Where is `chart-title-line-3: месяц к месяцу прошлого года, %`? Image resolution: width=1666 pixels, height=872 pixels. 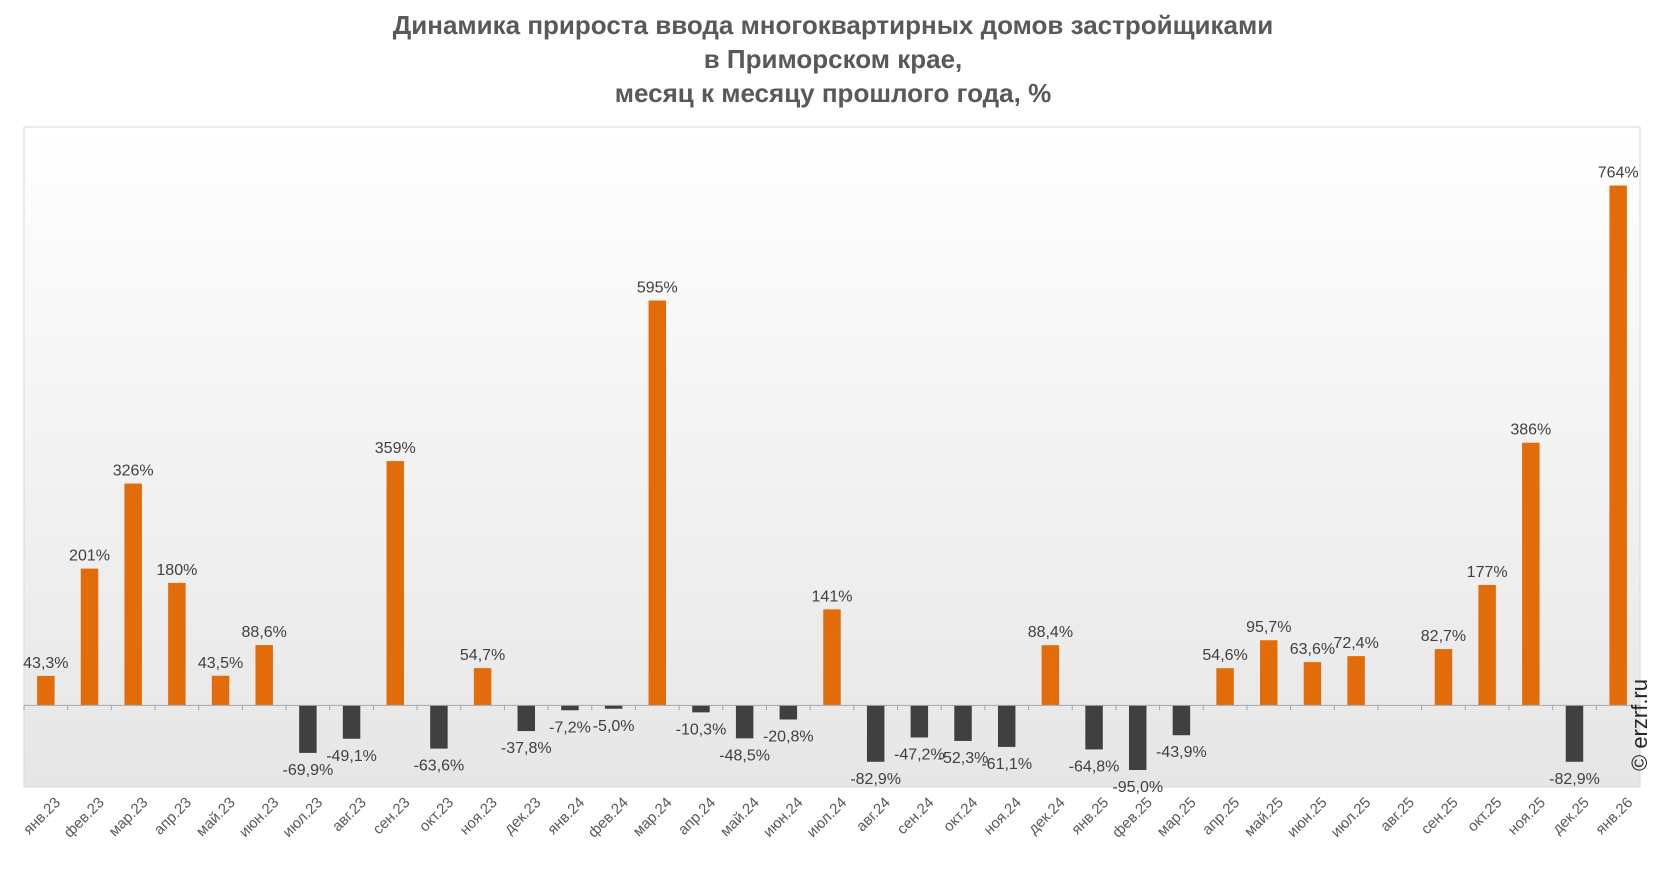 chart-title-line-3: месяц к месяцу прошлого года, % is located at coordinates (833, 93).